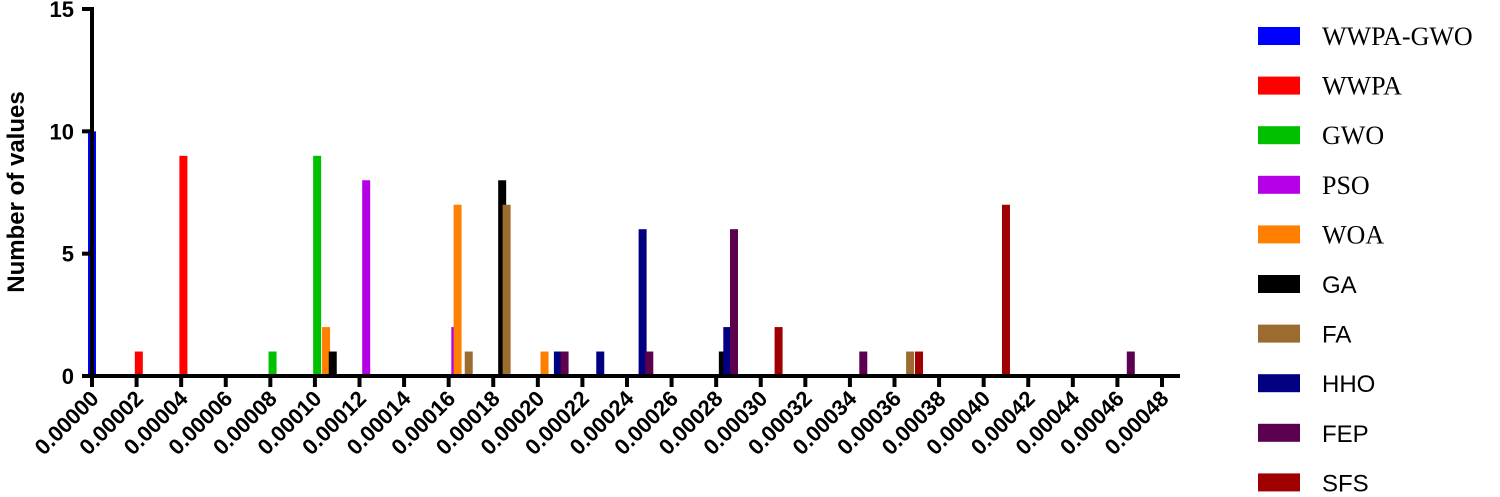  What do you see at coordinates (1365, 259) in the screenshot?
I see `legend: WWPA-GWO WWPA GWO PSO WOA GA FA HHO FEP SFS` at bounding box center [1365, 259].